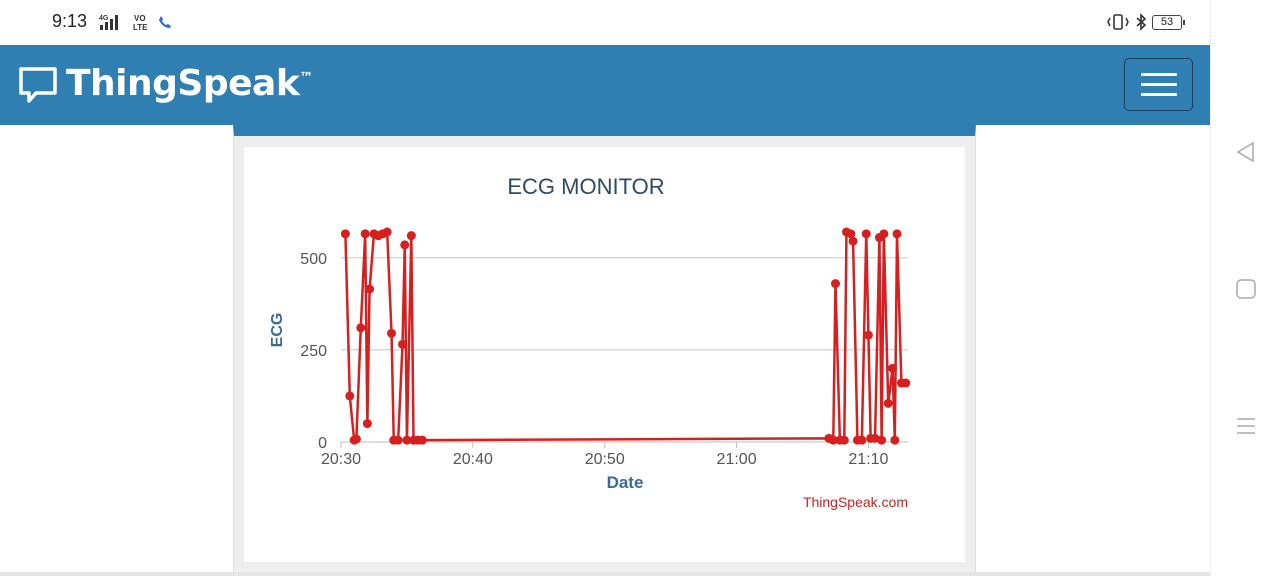 Image resolution: width=1280 pixels, height=576 pixels. What do you see at coordinates (737, 459) in the screenshot?
I see `x-tick-label: 21:00` at bounding box center [737, 459].